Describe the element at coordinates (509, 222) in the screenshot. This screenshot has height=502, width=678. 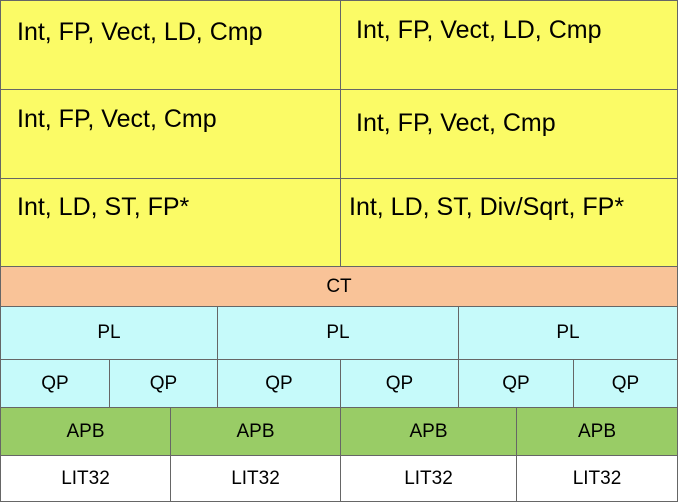
I see `port-block-r3-right: Int, LD, ST, Div/Sqrt, FP*` at that location.